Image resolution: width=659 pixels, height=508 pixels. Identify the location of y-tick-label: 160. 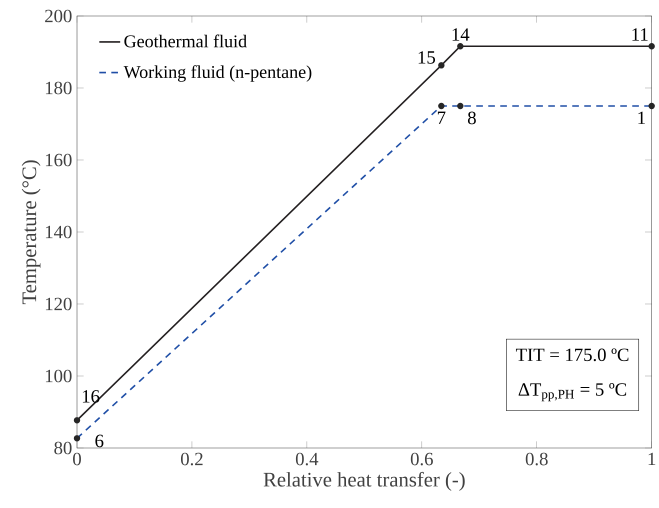
(59, 160).